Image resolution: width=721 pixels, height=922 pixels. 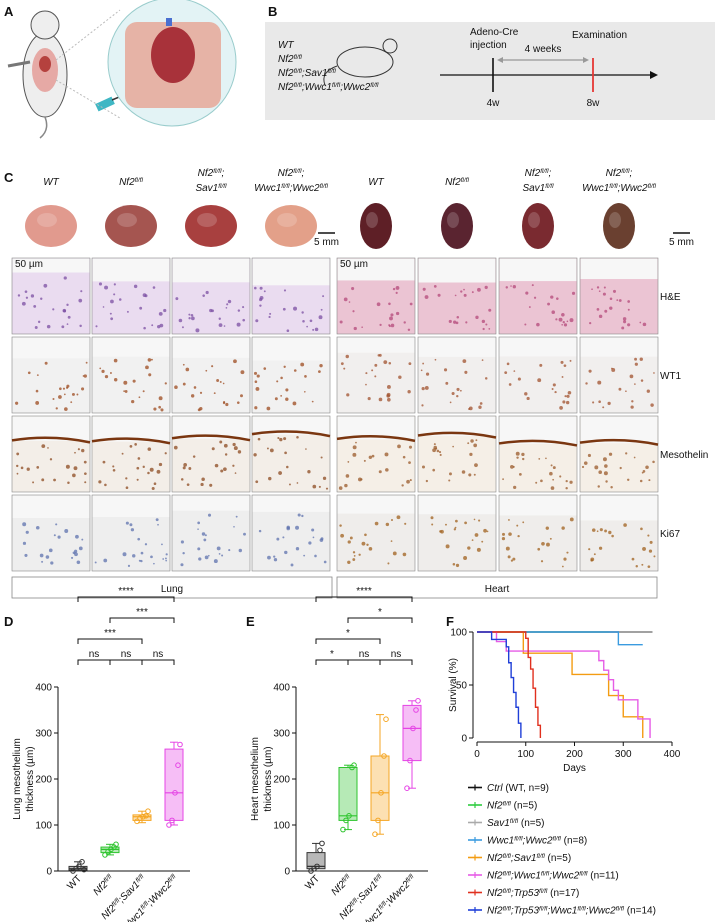 I want to click on text-part: Nf2, so click(x=495, y=806).